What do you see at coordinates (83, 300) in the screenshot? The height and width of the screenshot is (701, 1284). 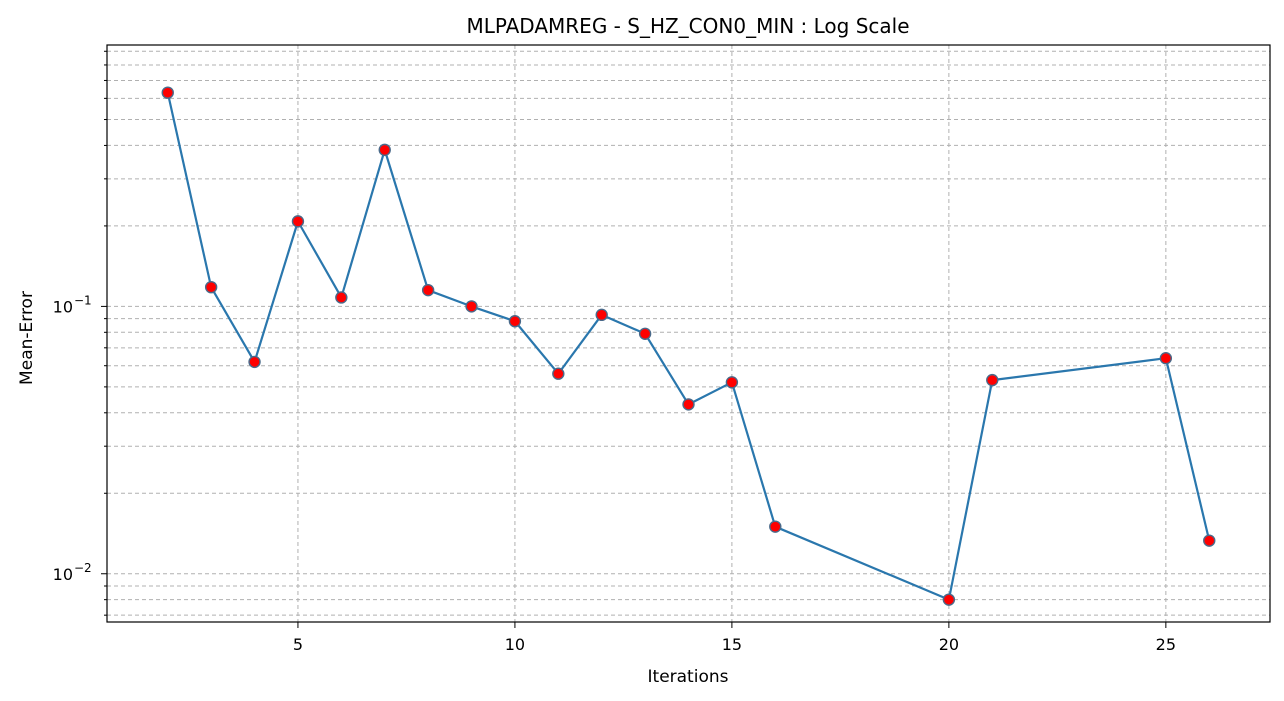 I see `y-tick-label-exponent: −1` at bounding box center [83, 300].